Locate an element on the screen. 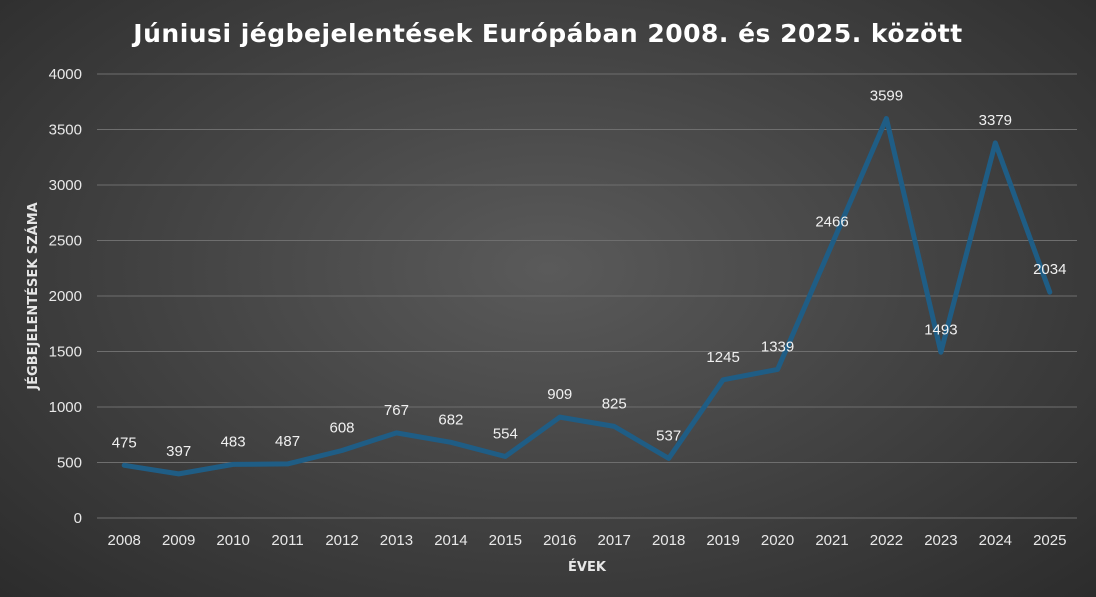 This screenshot has width=1096, height=597. x-tick-label: 2023 is located at coordinates (940, 540).